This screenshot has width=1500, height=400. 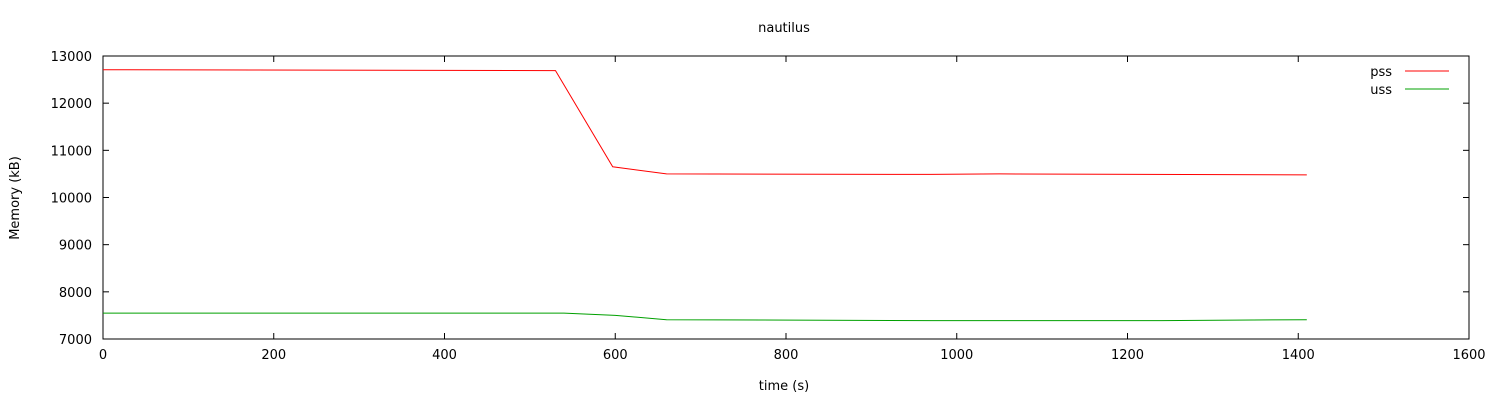 I want to click on y-tick-label: 11000, so click(x=71, y=151).